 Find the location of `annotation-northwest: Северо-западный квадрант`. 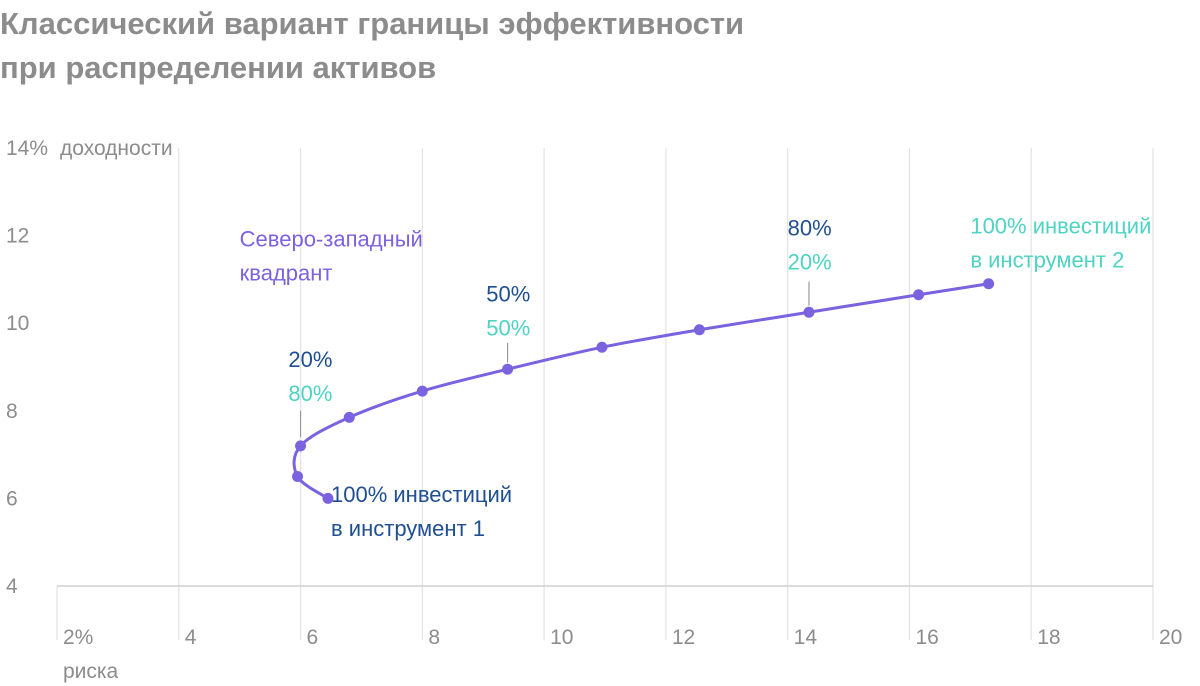

annotation-northwest: Северо-западный квадрант is located at coordinates (331, 256).